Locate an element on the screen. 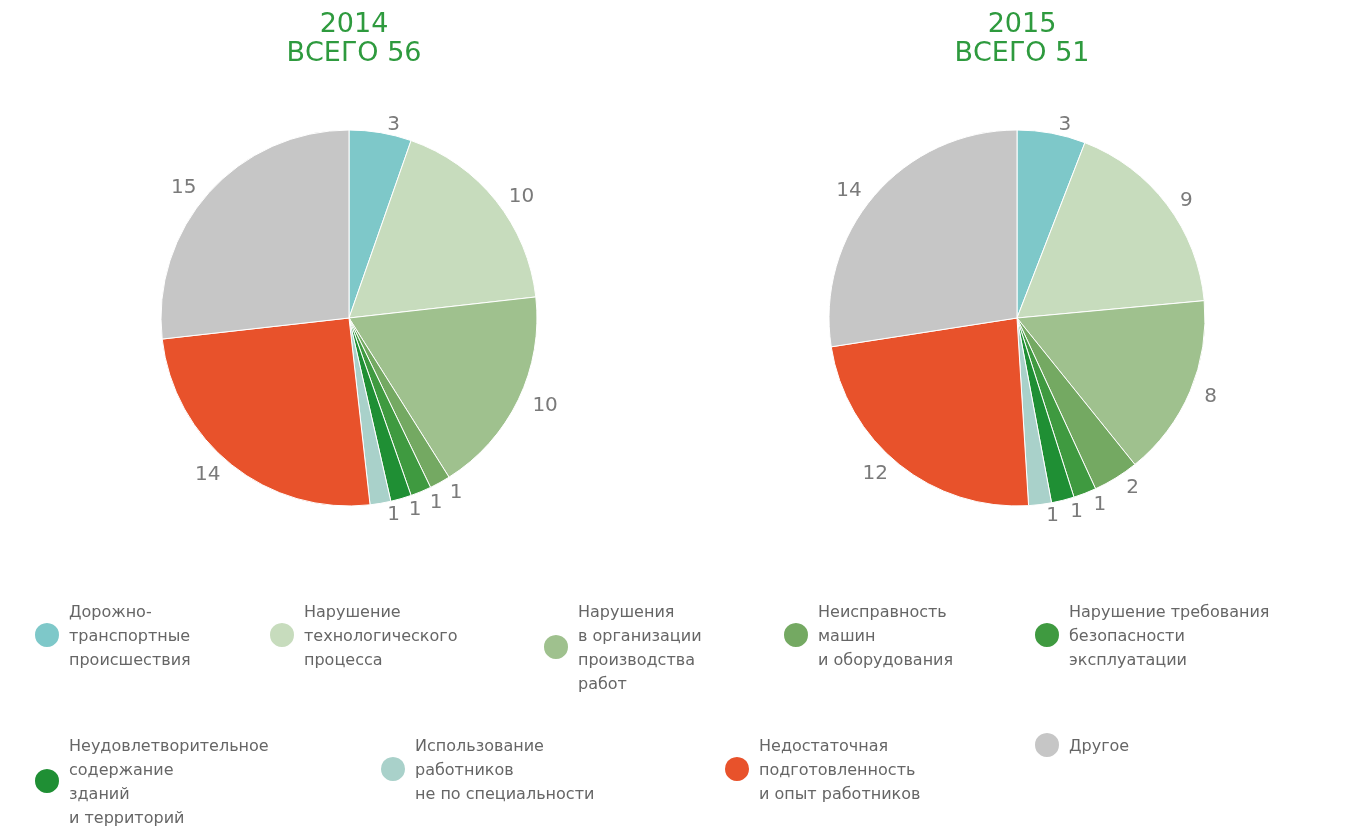 The width and height of the screenshot is (1358, 829). data-label: 8 is located at coordinates (1211, 395).